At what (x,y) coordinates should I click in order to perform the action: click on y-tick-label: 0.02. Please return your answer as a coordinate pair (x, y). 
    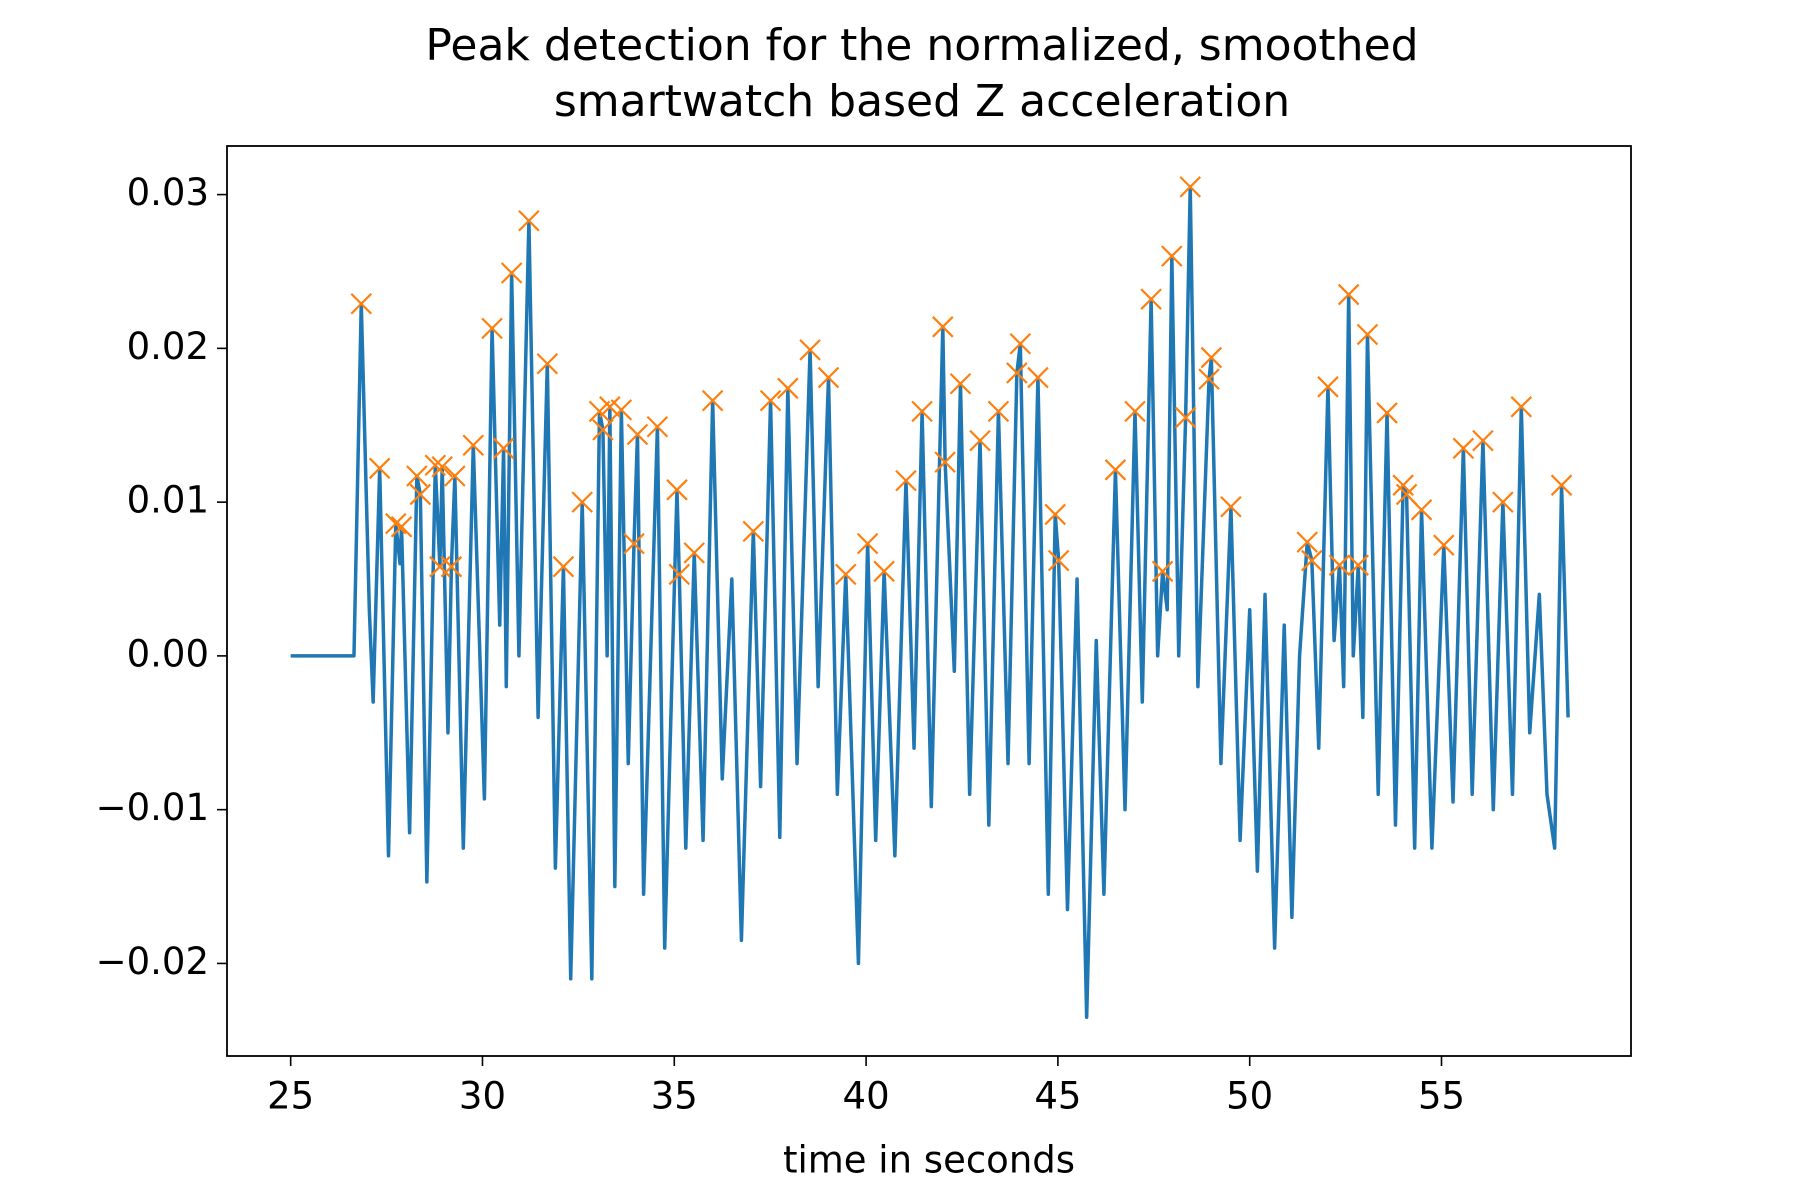
    Looking at the image, I should click on (168, 346).